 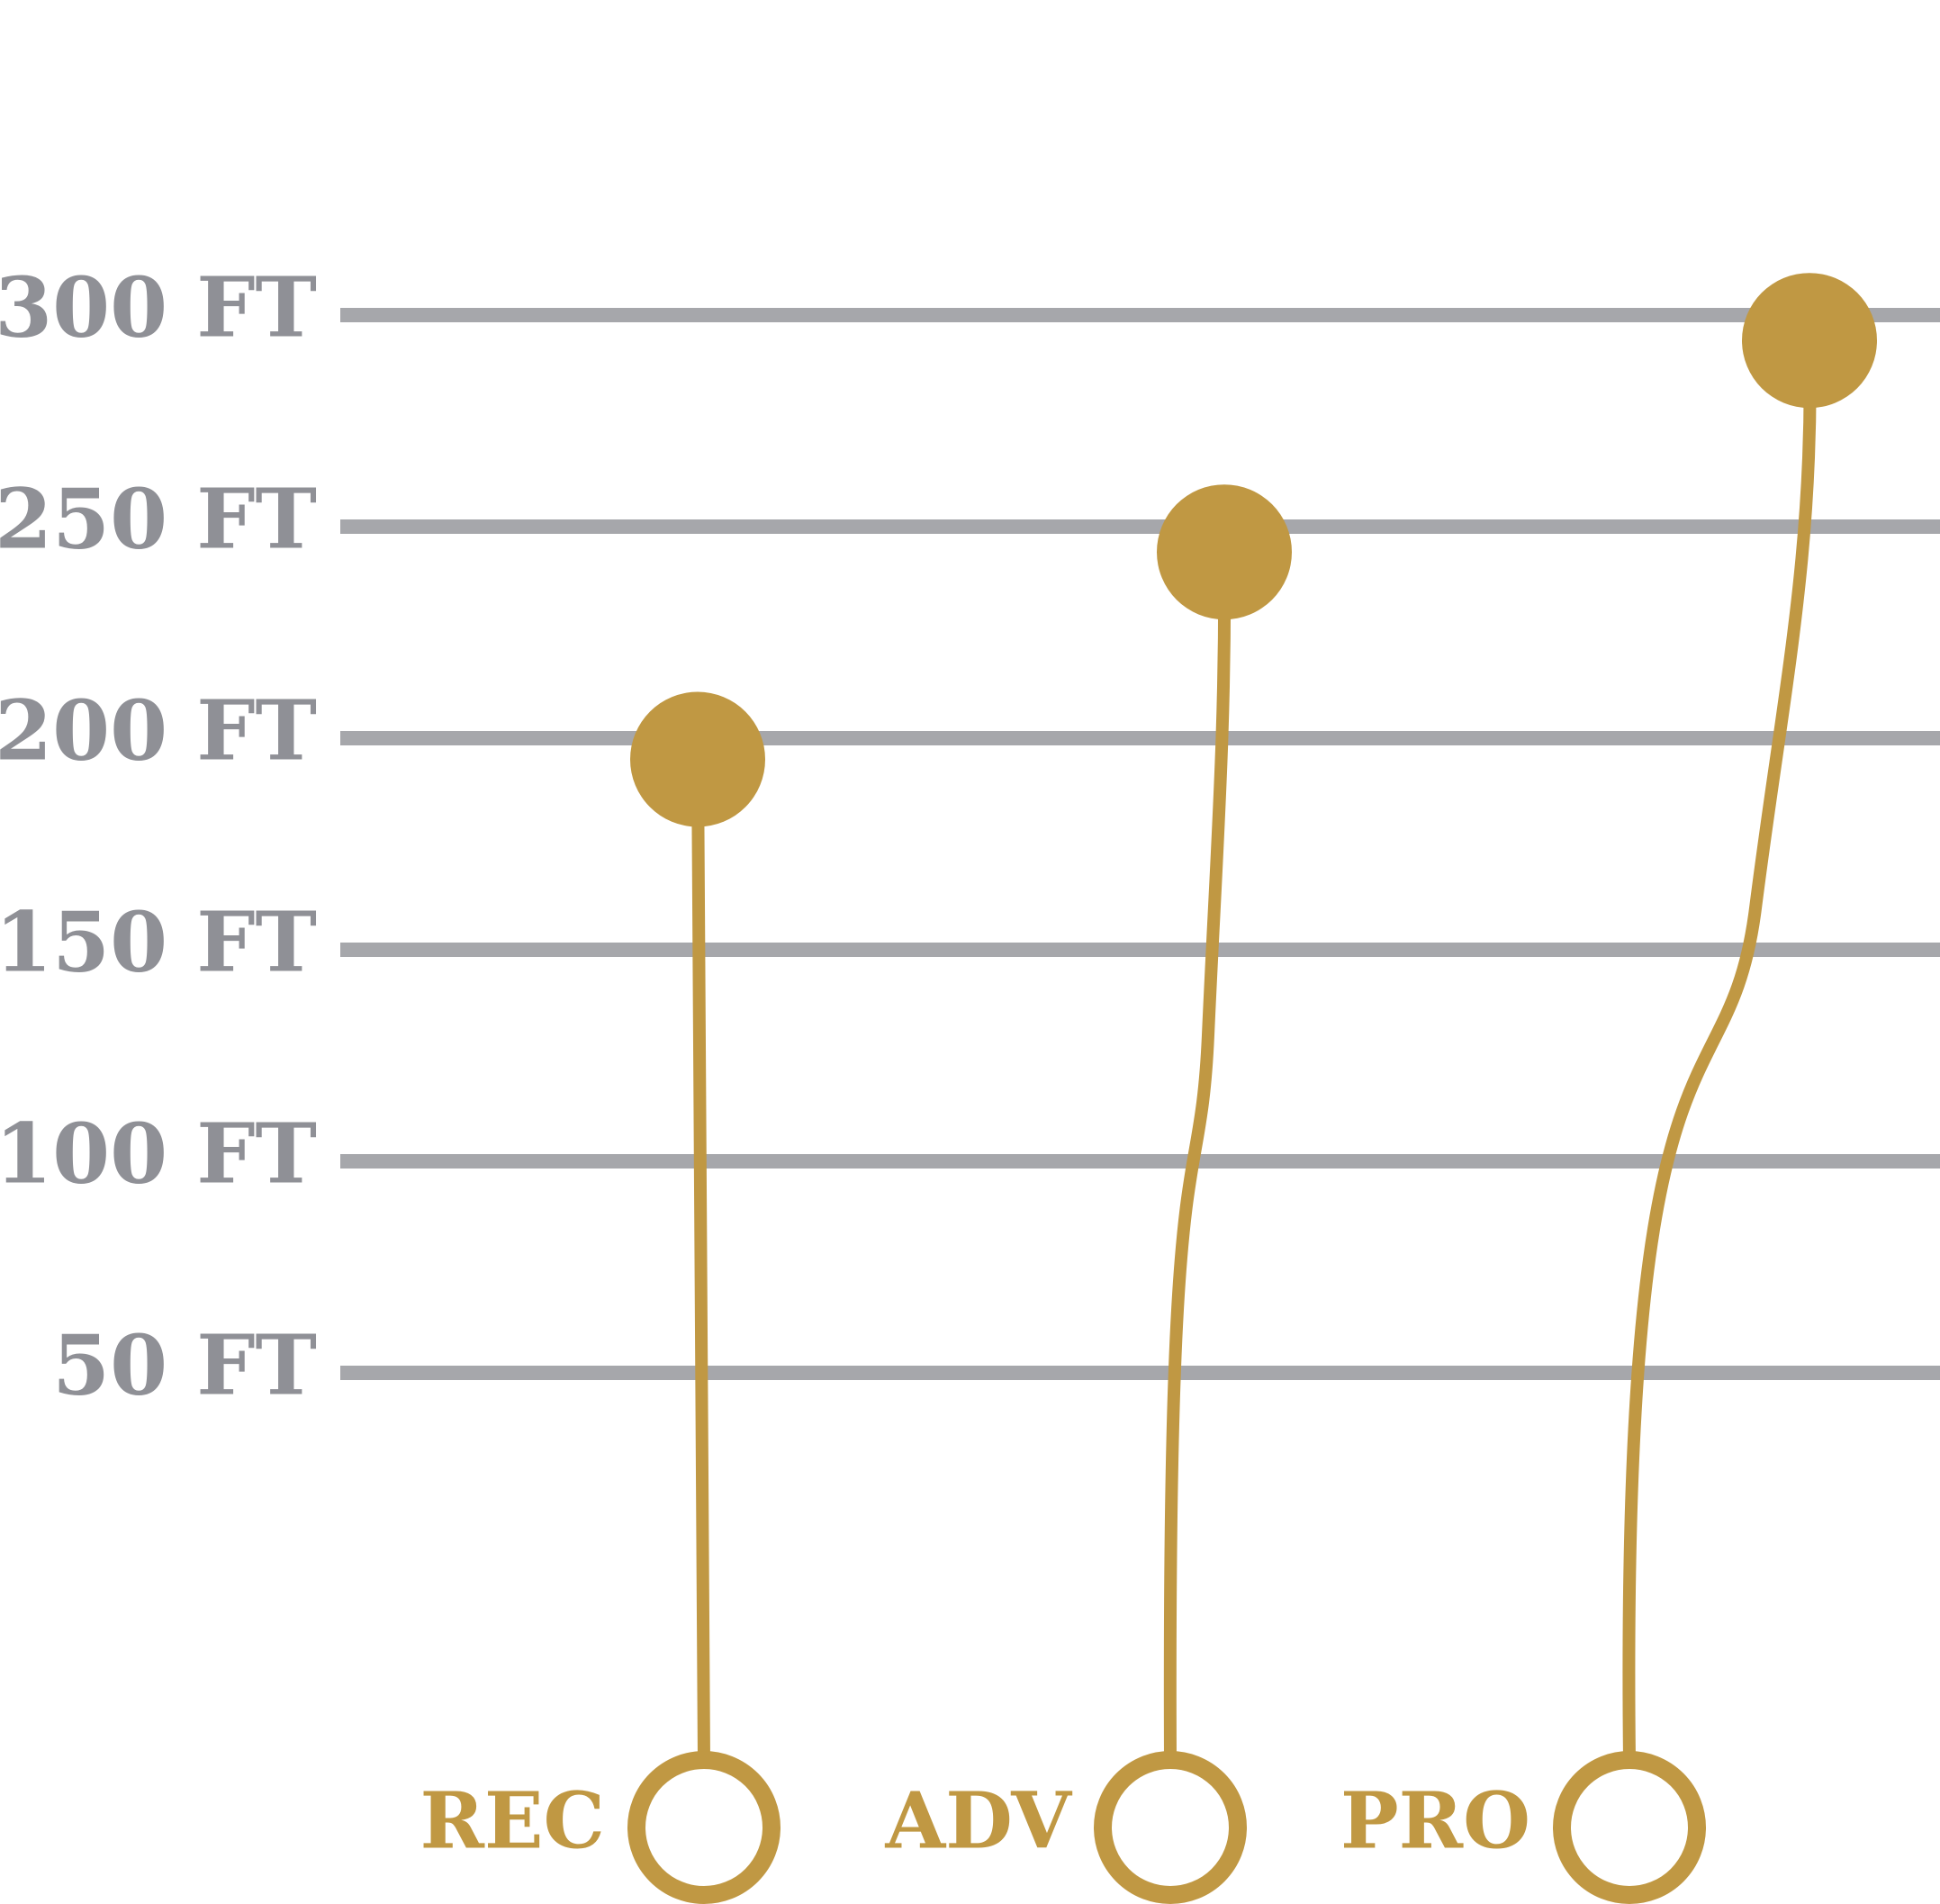 I want to click on y-tick-label-250: 250 FT, so click(x=158, y=519).